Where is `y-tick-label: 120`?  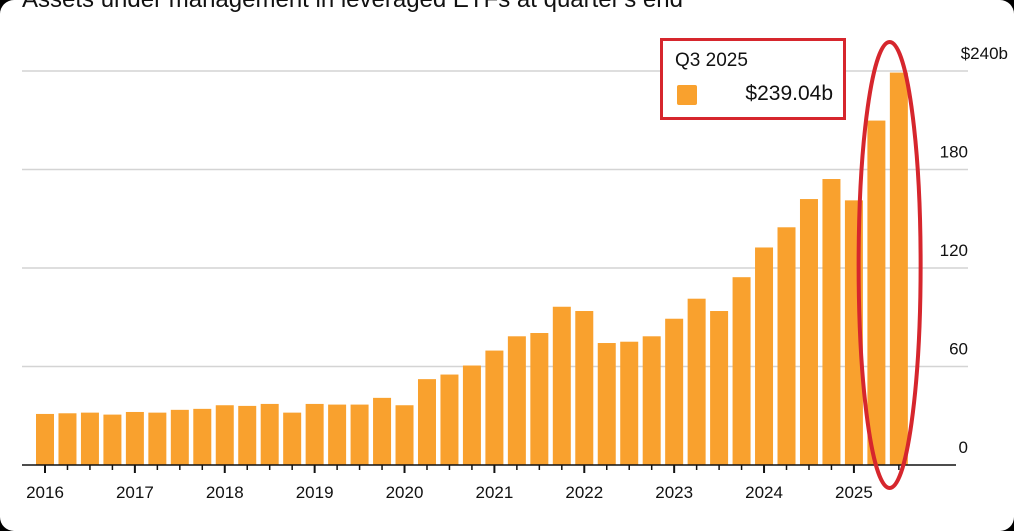 y-tick-label: 120 is located at coordinates (954, 250).